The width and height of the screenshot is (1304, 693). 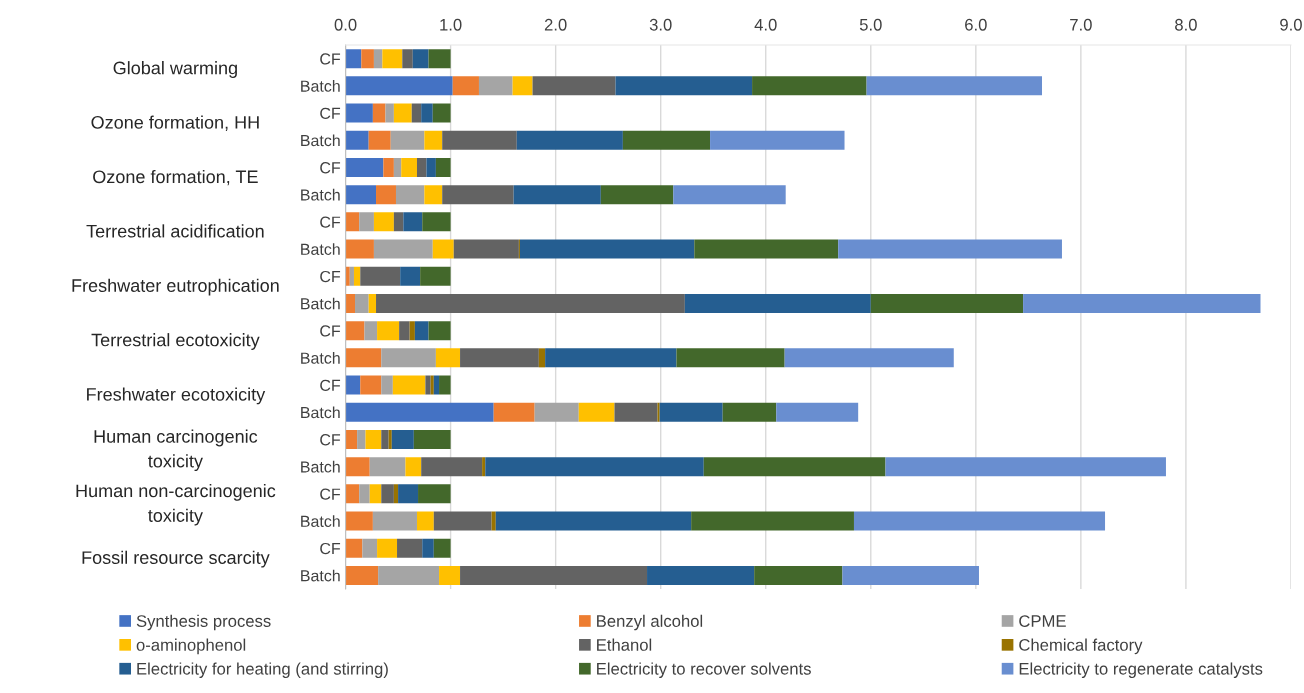 I want to click on legend-label: o-aminophenol, so click(x=191, y=646).